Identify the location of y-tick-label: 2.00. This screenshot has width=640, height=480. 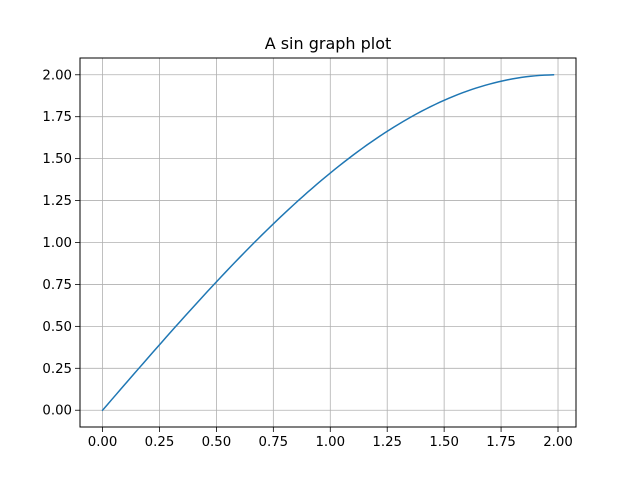
(57, 75).